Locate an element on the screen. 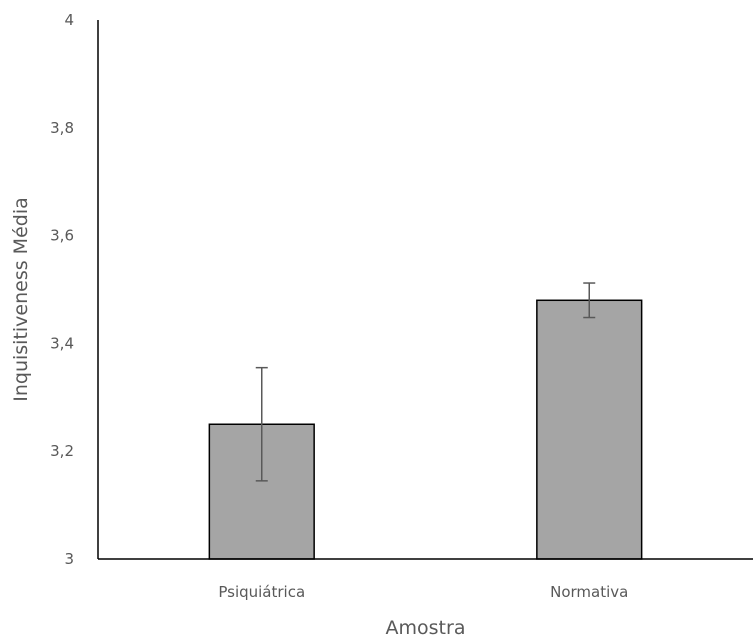  x-axis-title: Amostra is located at coordinates (426, 628).